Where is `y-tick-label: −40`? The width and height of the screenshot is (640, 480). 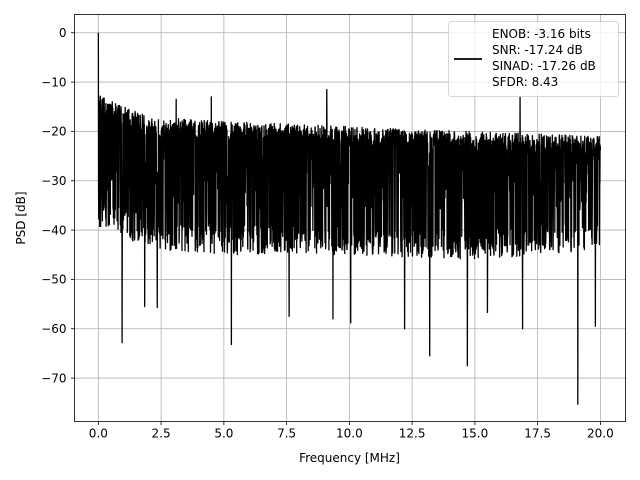 y-tick-label: −40 is located at coordinates (53, 230).